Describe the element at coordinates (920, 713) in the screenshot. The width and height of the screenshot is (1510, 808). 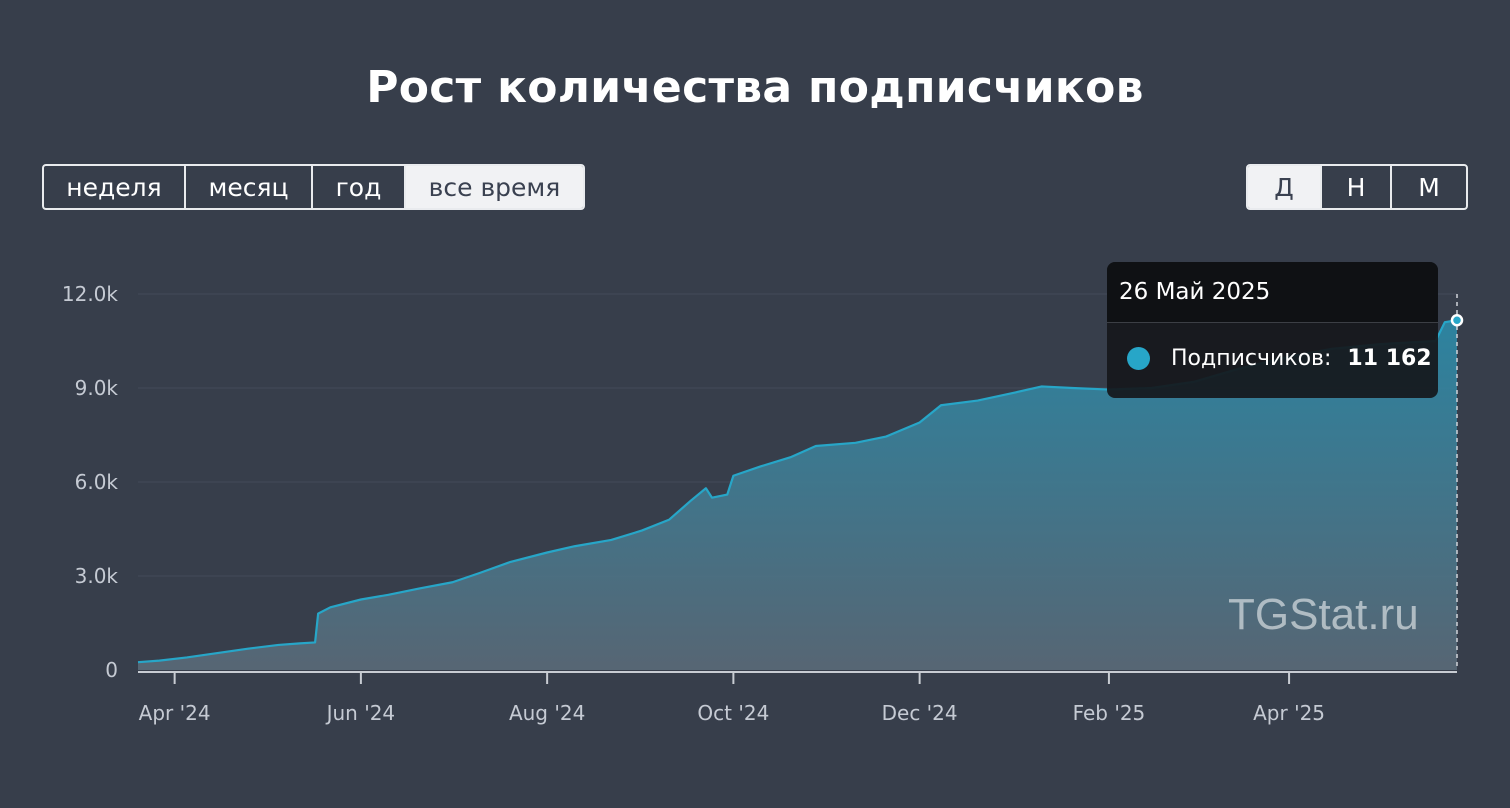
I see `x-tick-label: Dec '24` at that location.